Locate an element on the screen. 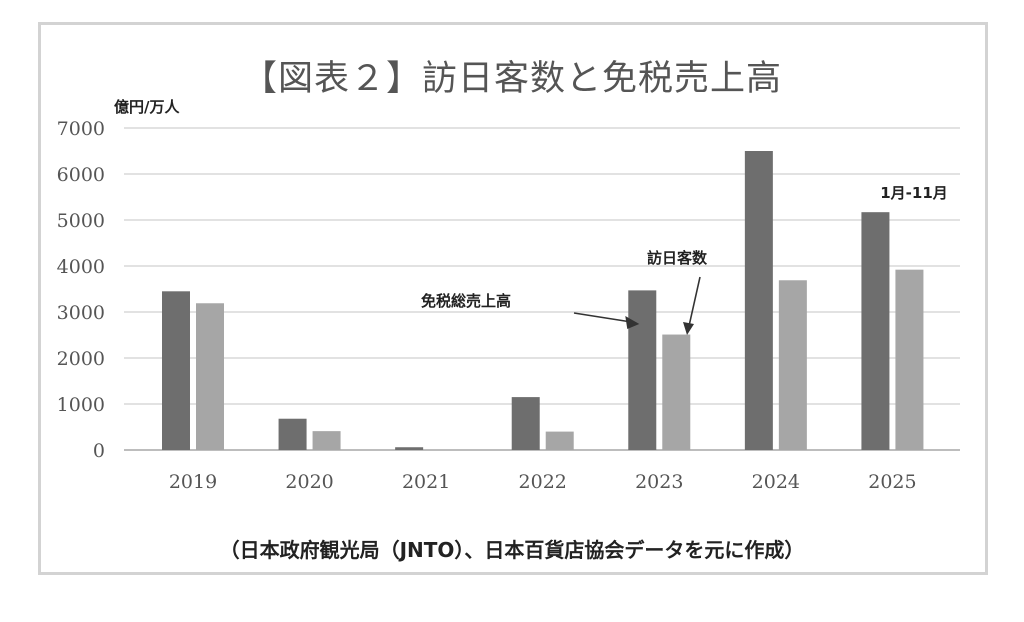 The image size is (1024, 622). y-tick-label: 2000 is located at coordinates (81, 359).